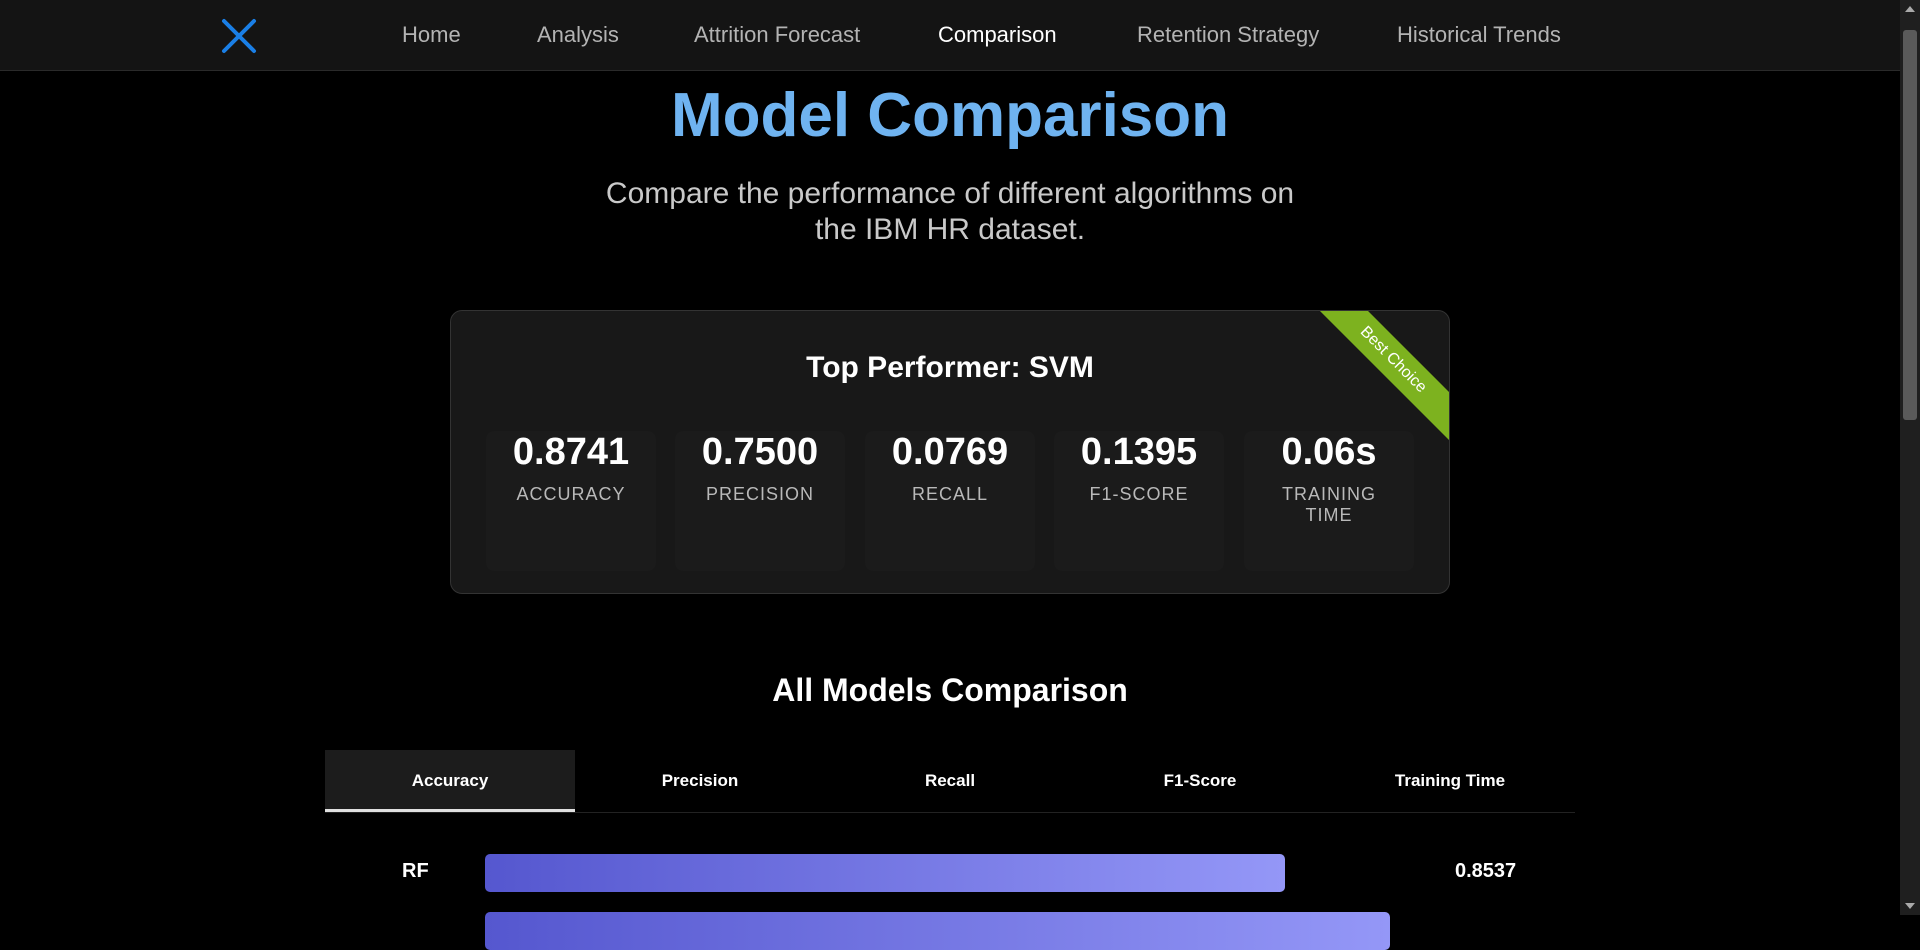  What do you see at coordinates (777, 34) in the screenshot?
I see `nav-link-attrition-forecast: Attrition Forecast` at bounding box center [777, 34].